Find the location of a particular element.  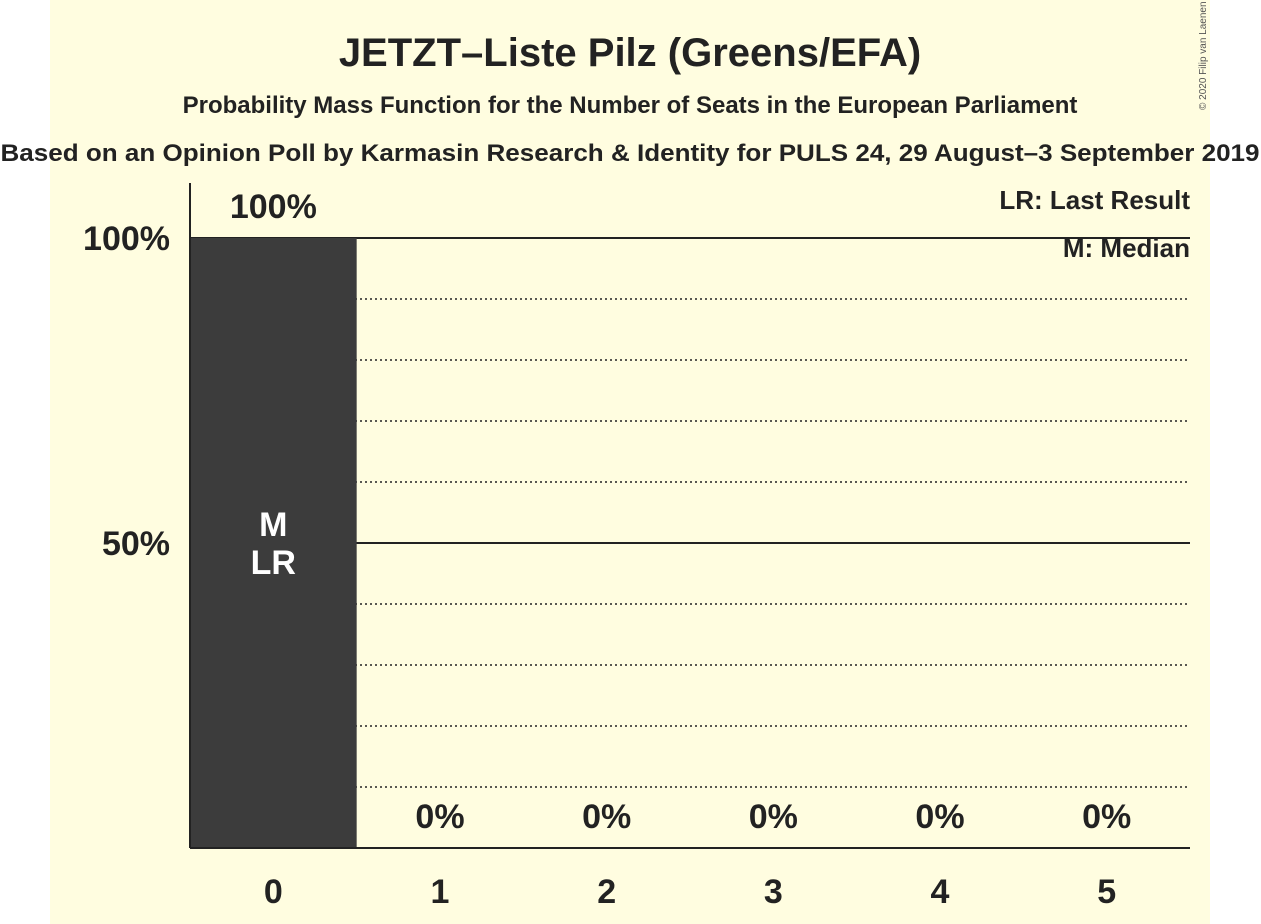

bars is located at coordinates (273, 543).